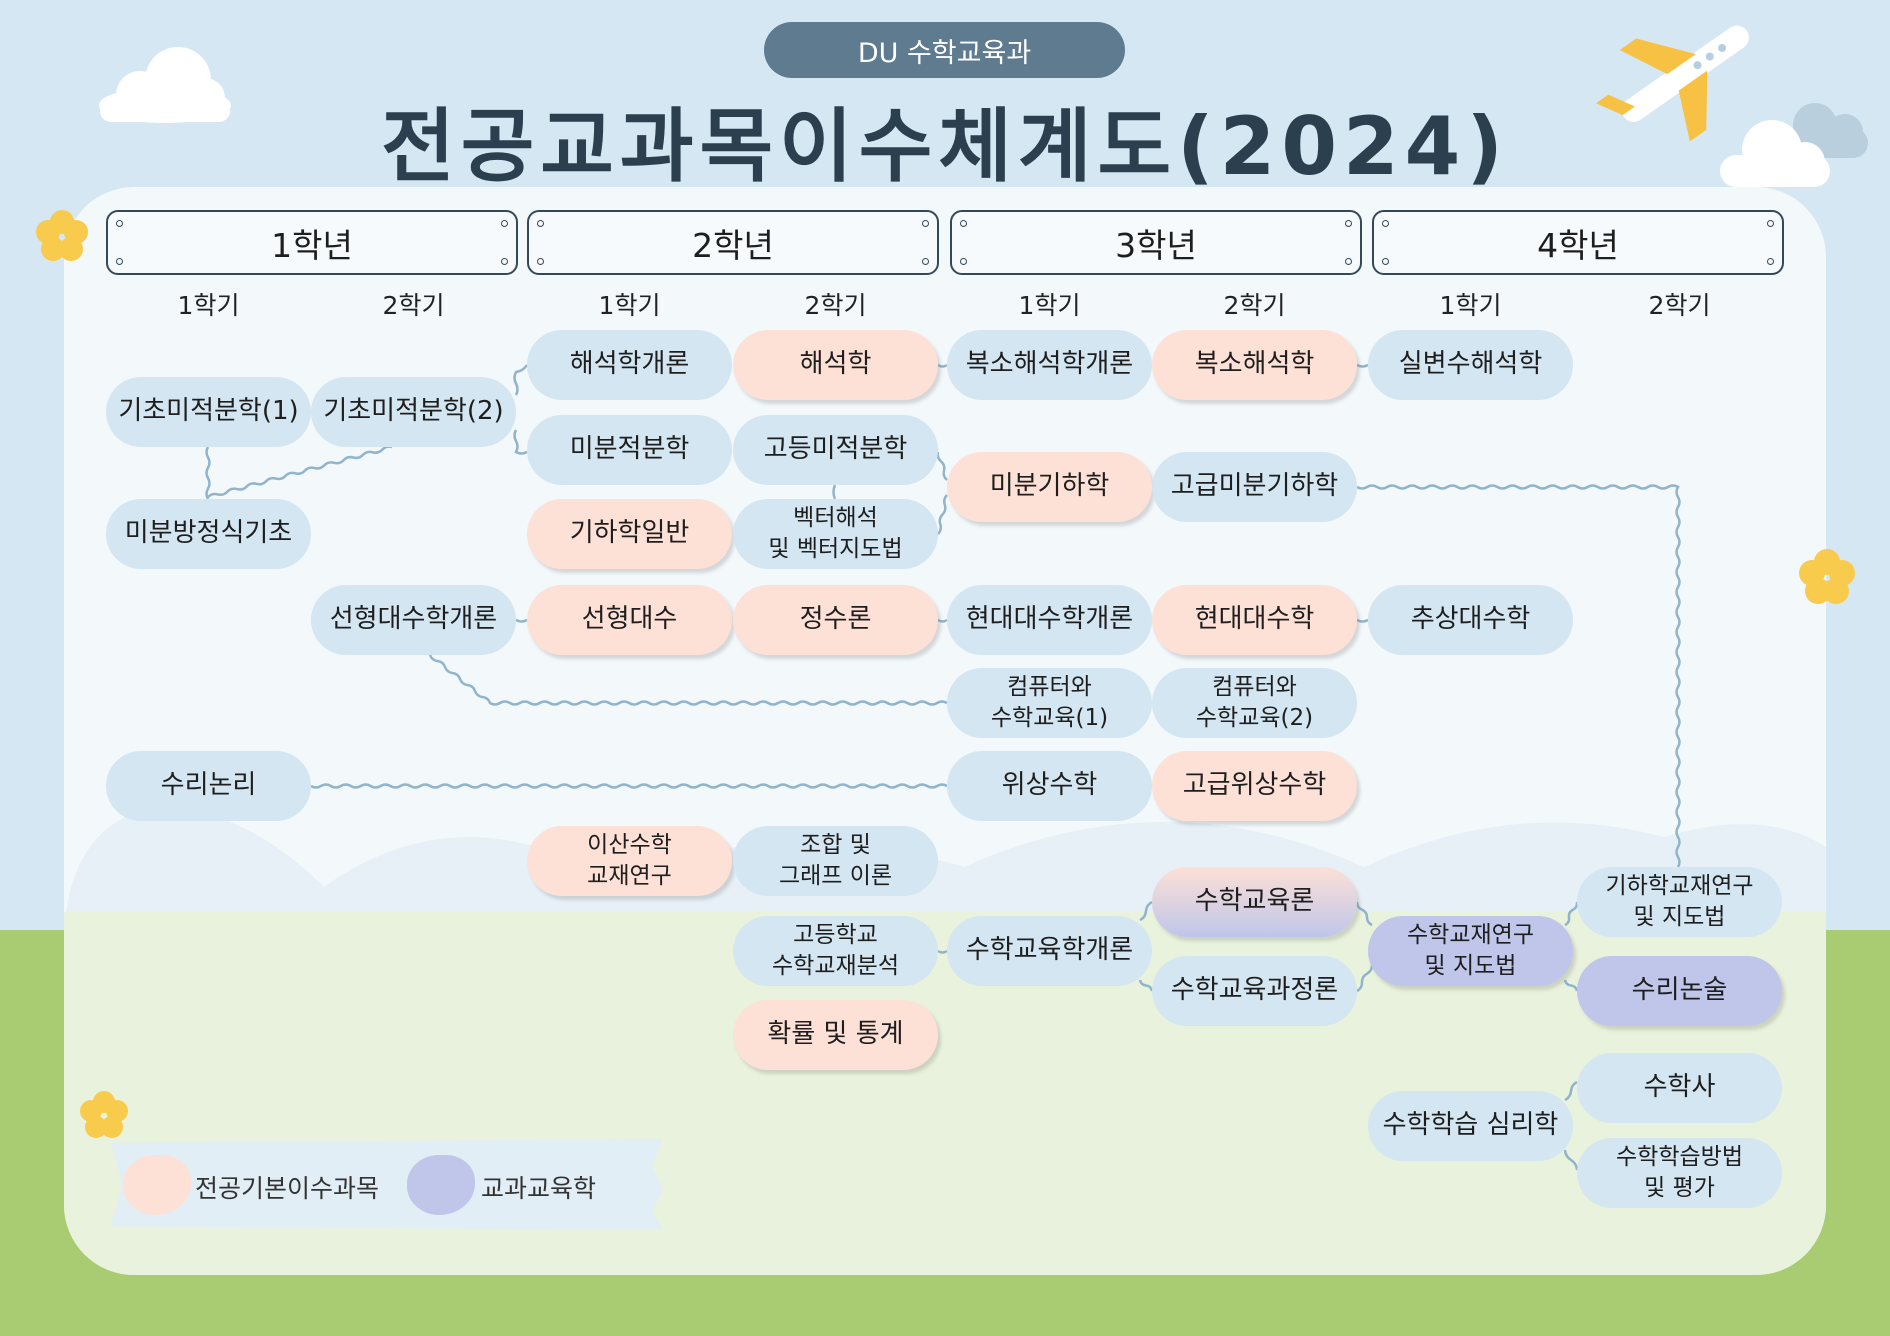 This screenshot has height=1336, width=1890. I want to click on course-node: 조합 및 그래프 이론, so click(835, 861).